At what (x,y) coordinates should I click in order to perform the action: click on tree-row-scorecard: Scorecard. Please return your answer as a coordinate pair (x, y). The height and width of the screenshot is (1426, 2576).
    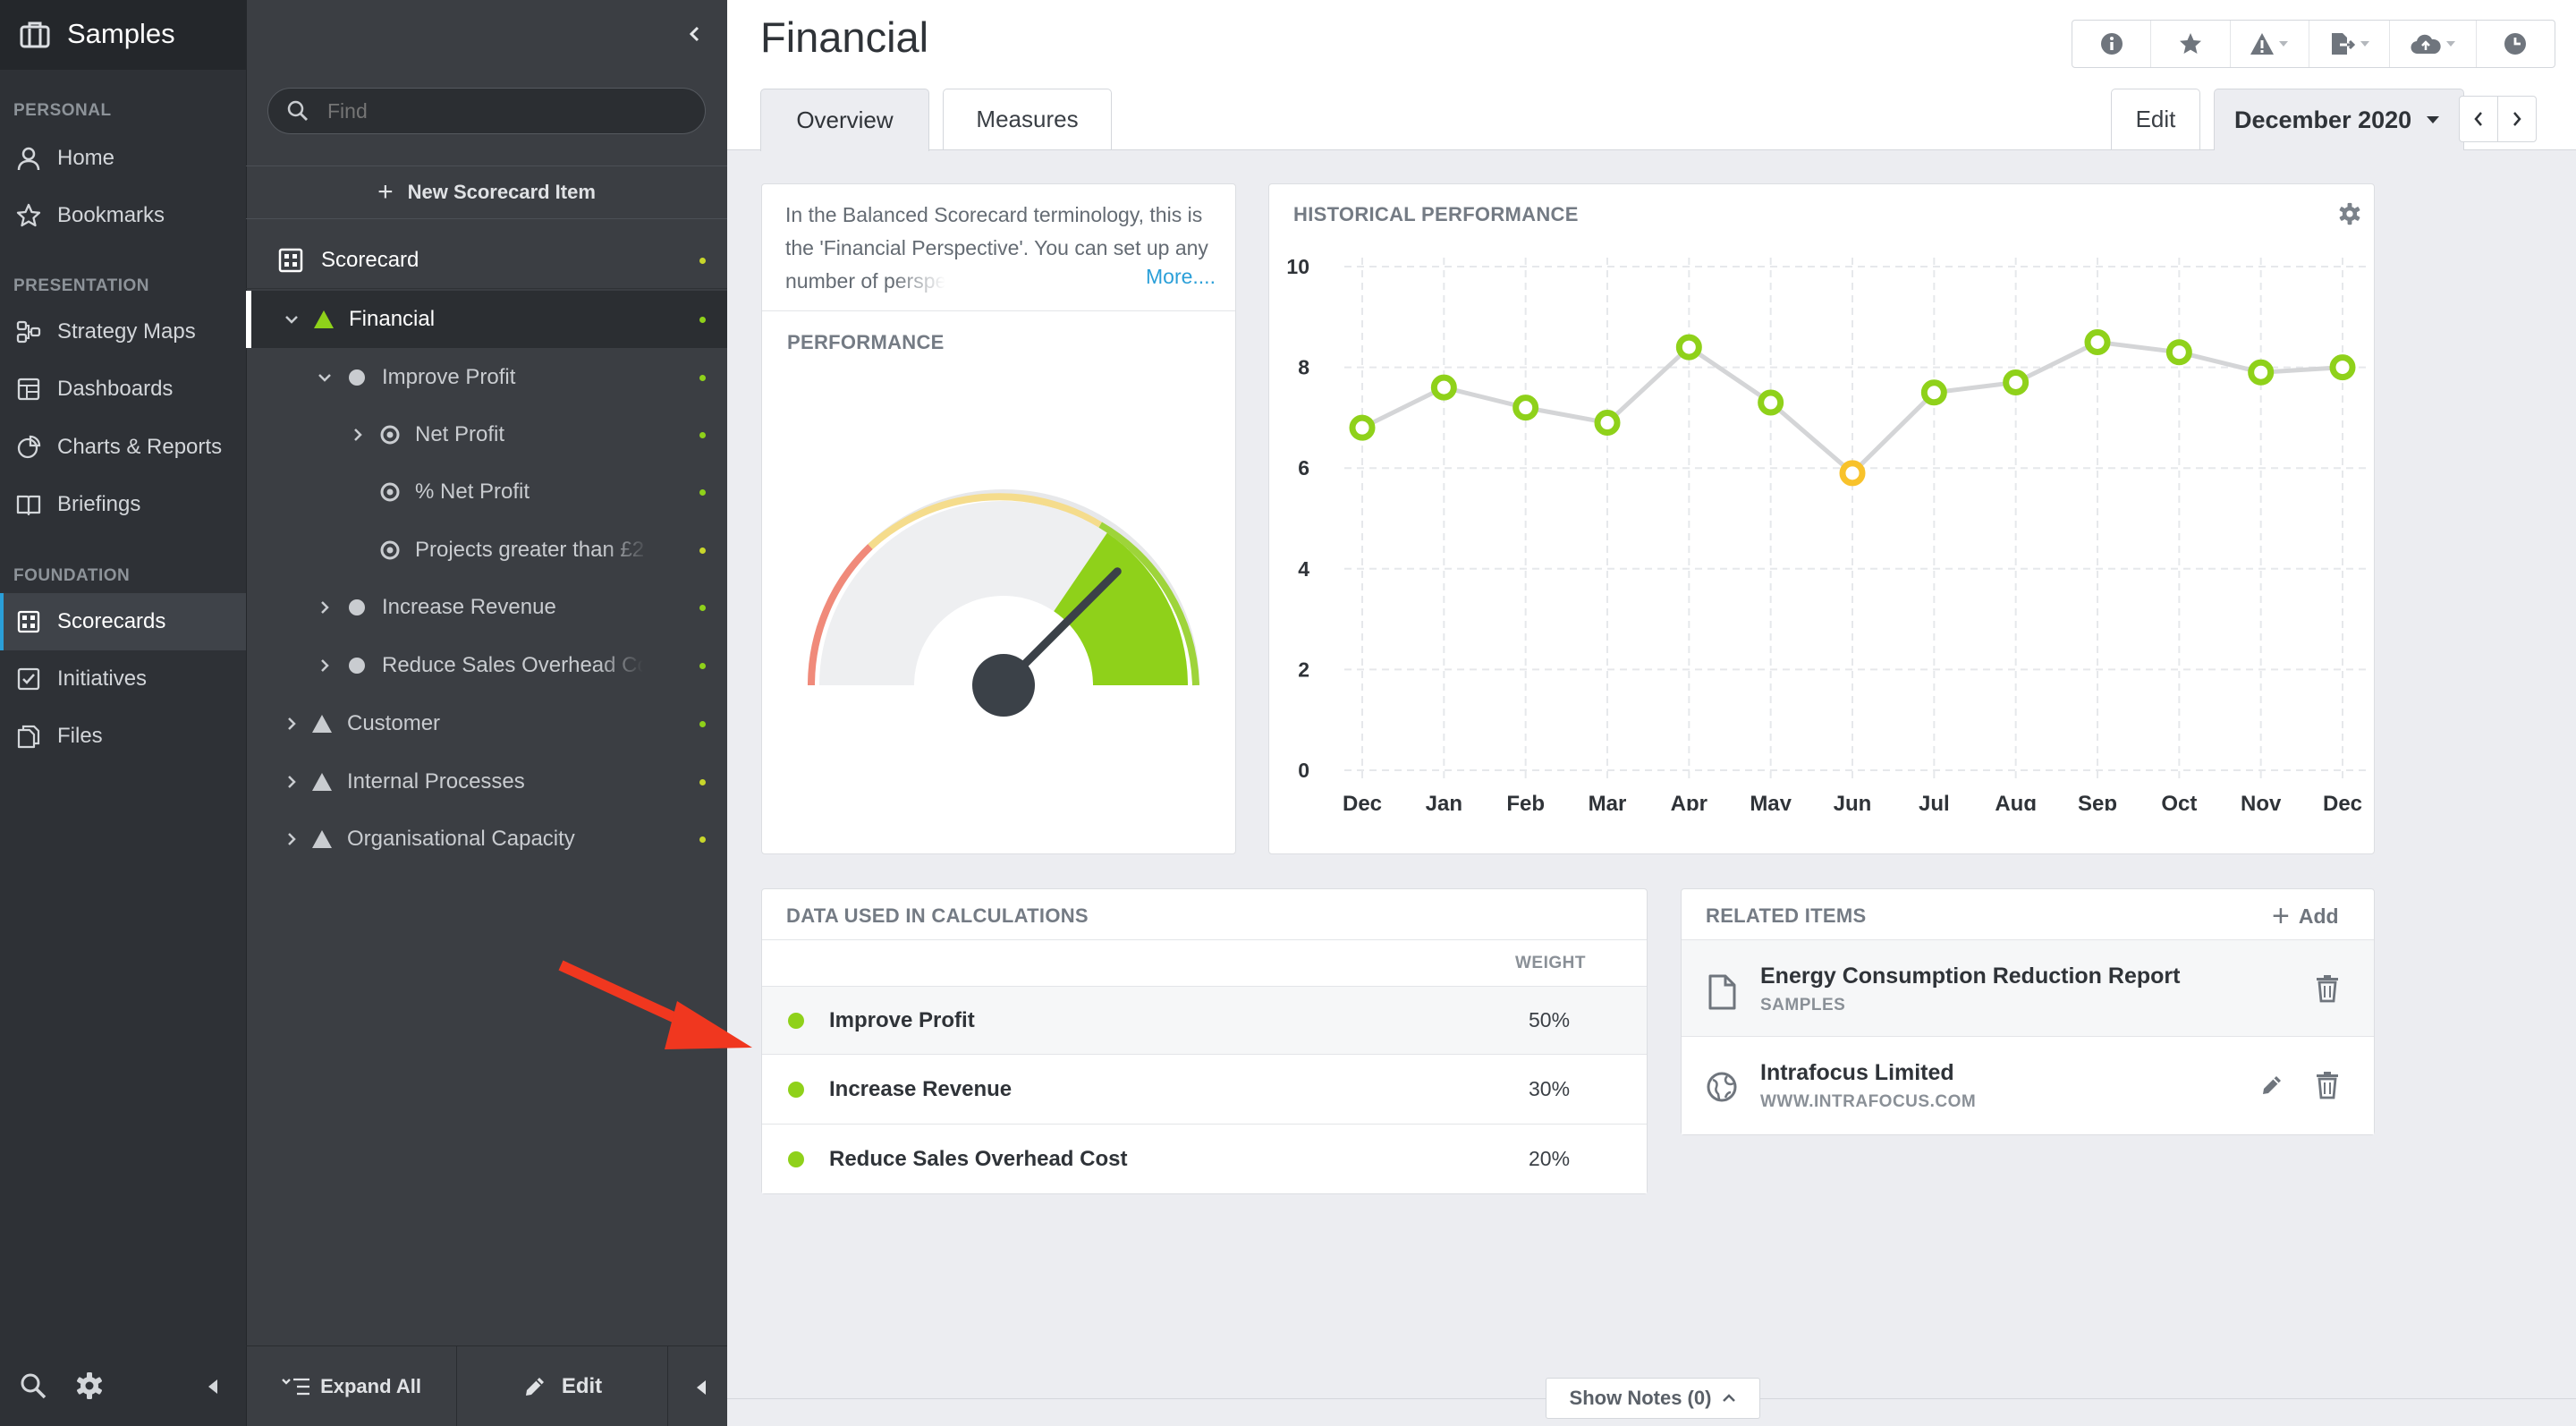
    Looking at the image, I should click on (486, 261).